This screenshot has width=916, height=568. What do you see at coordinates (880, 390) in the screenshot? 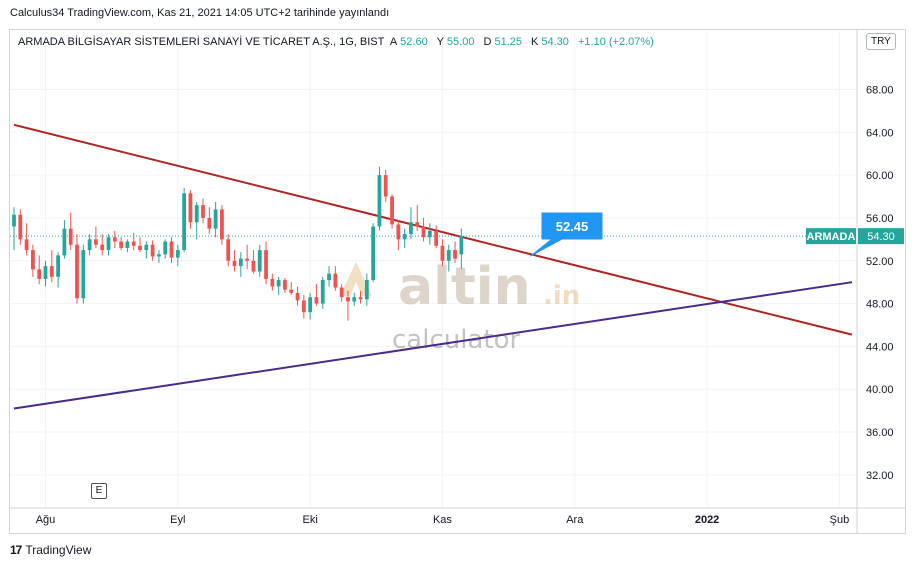
I see `y-tick-label: 40.00` at bounding box center [880, 390].